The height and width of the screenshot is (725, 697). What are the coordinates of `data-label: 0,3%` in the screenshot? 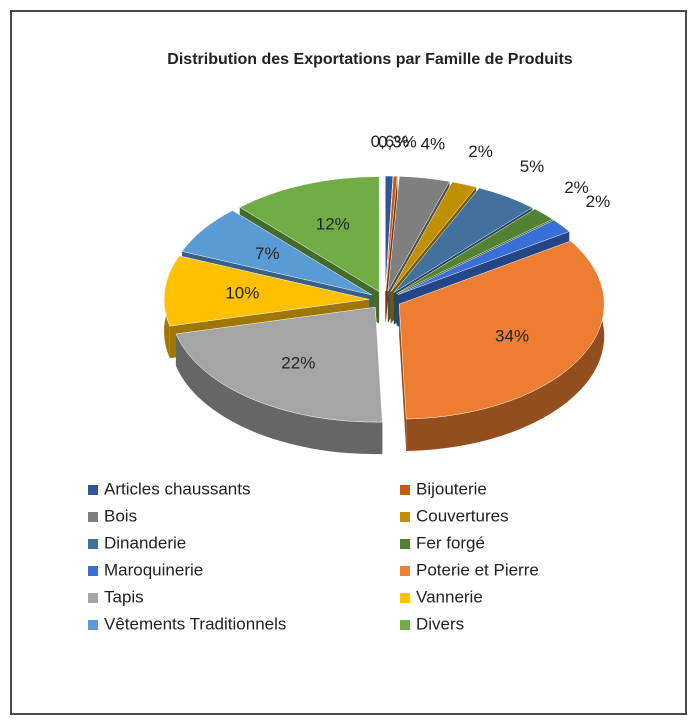 It's located at (397, 141).